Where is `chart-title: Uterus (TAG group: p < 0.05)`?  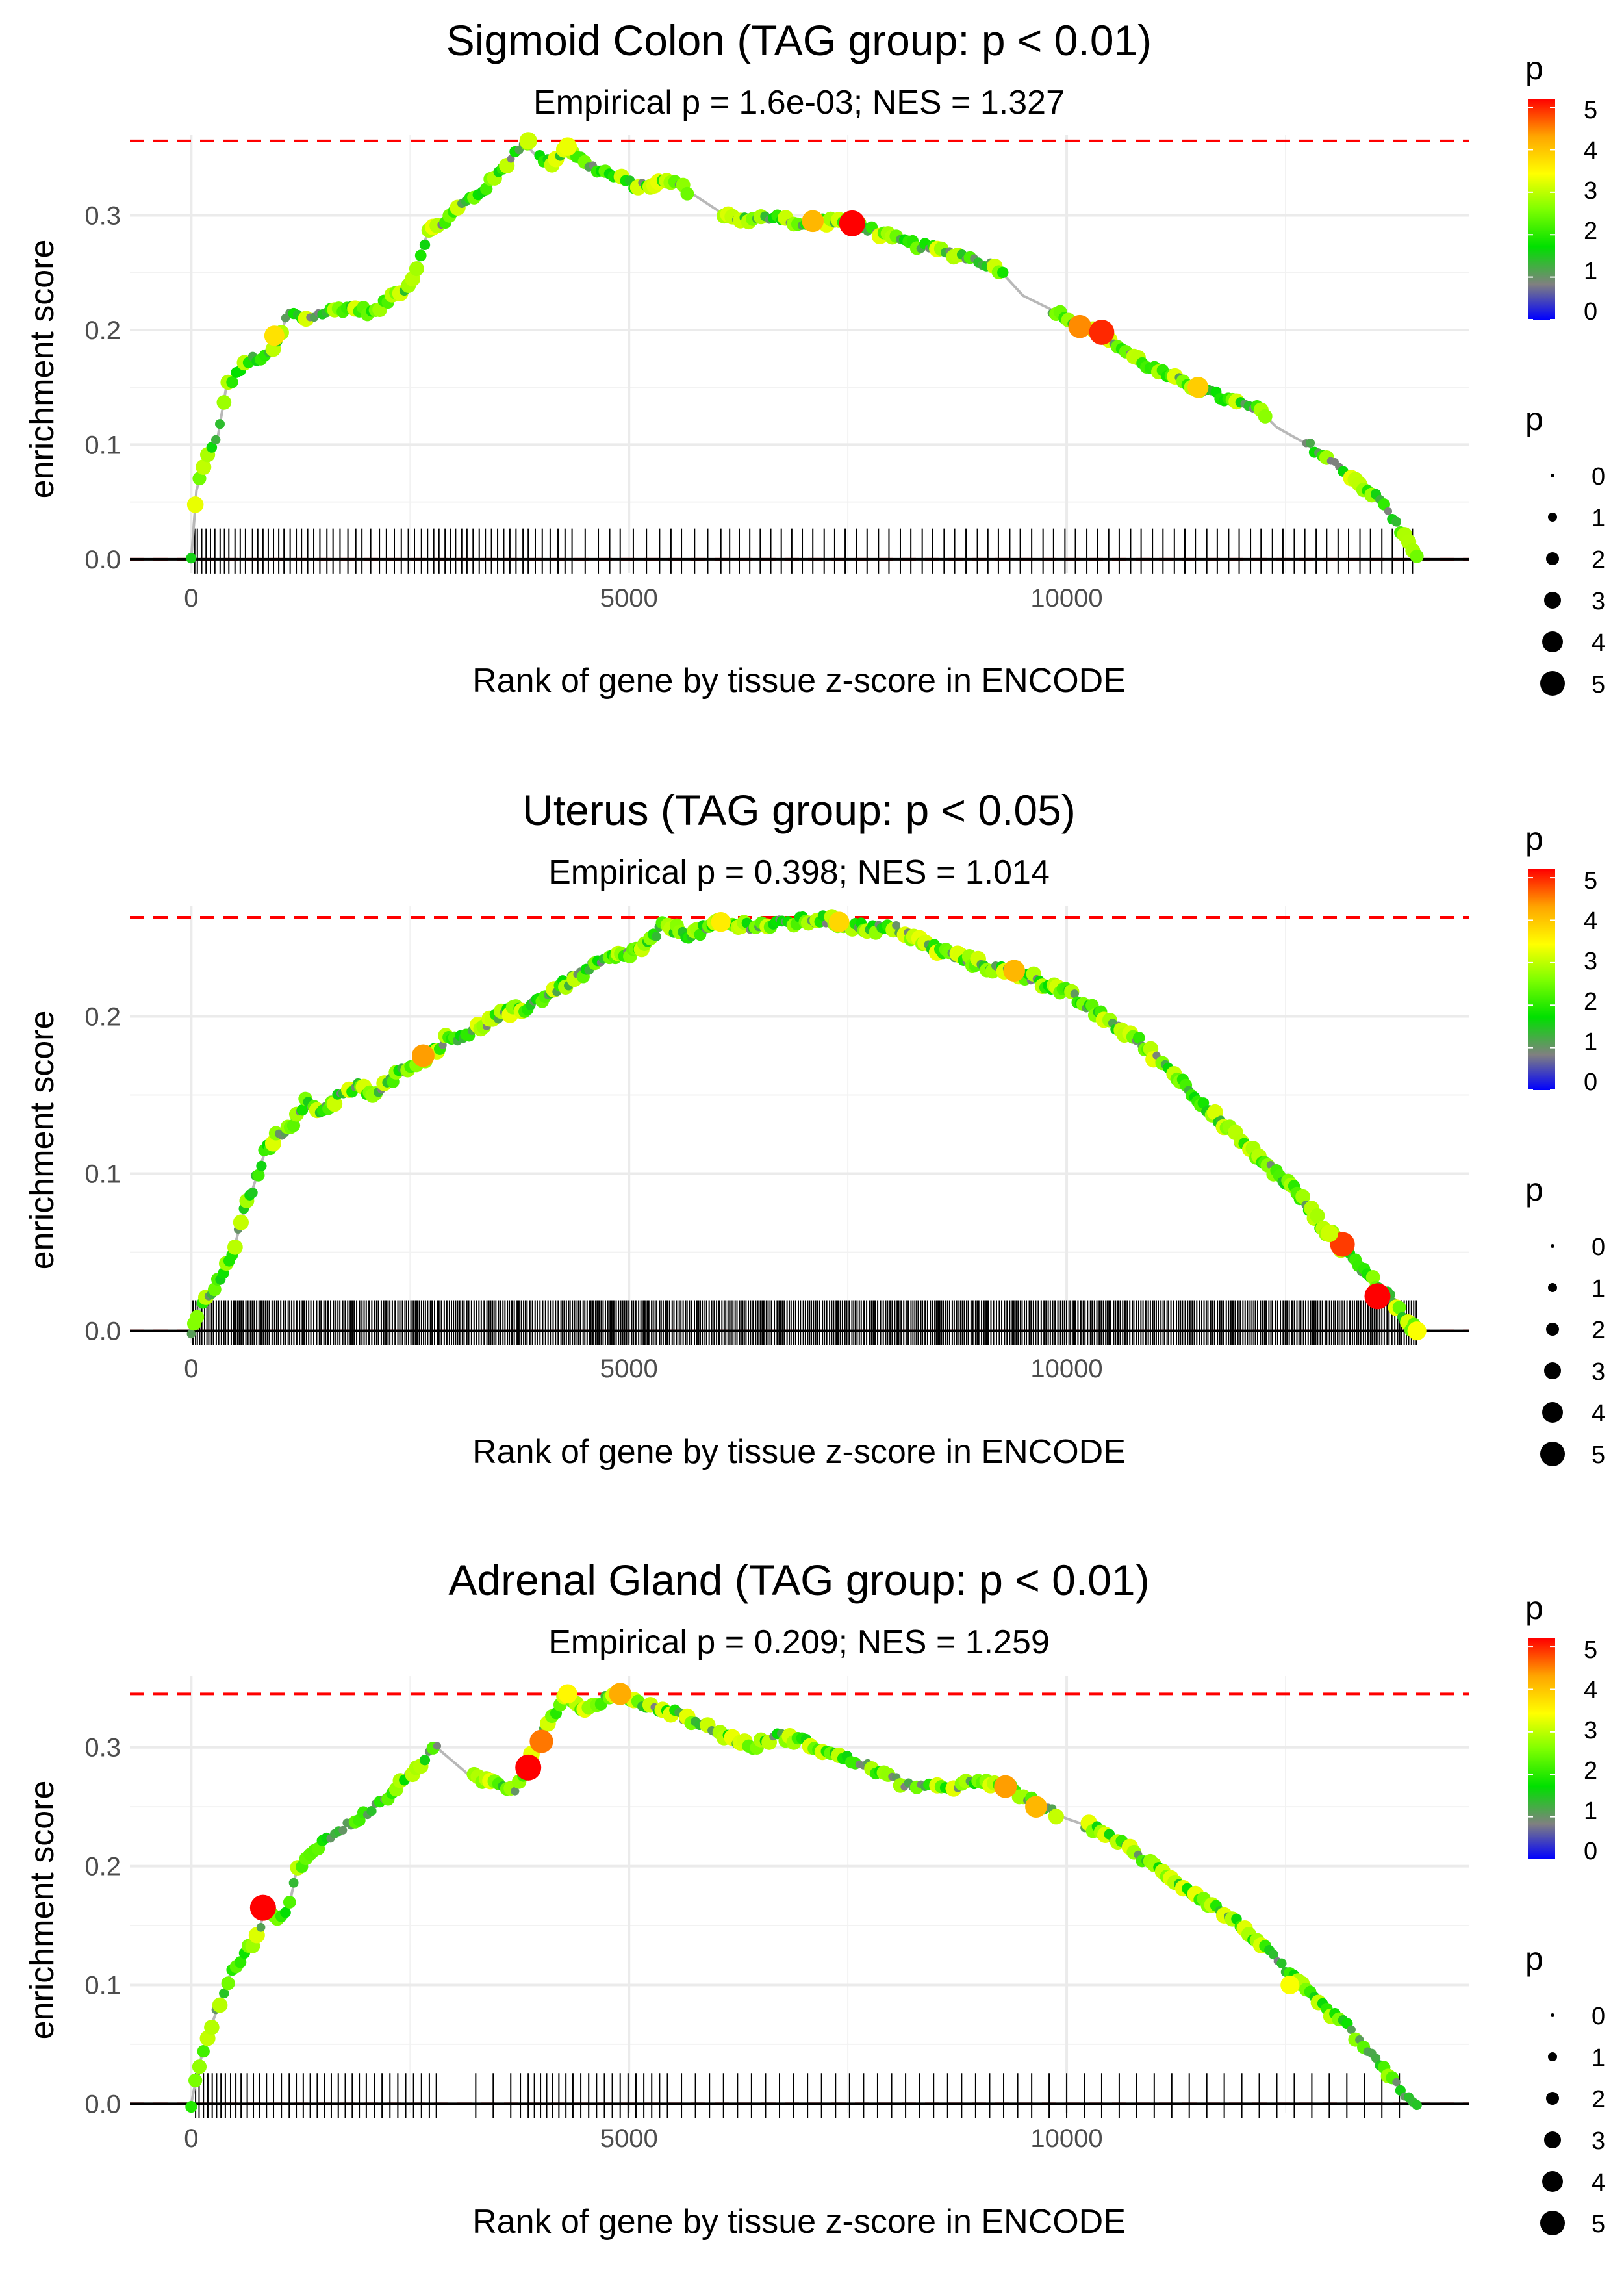 chart-title: Uterus (TAG group: p < 0.05) is located at coordinates (799, 810).